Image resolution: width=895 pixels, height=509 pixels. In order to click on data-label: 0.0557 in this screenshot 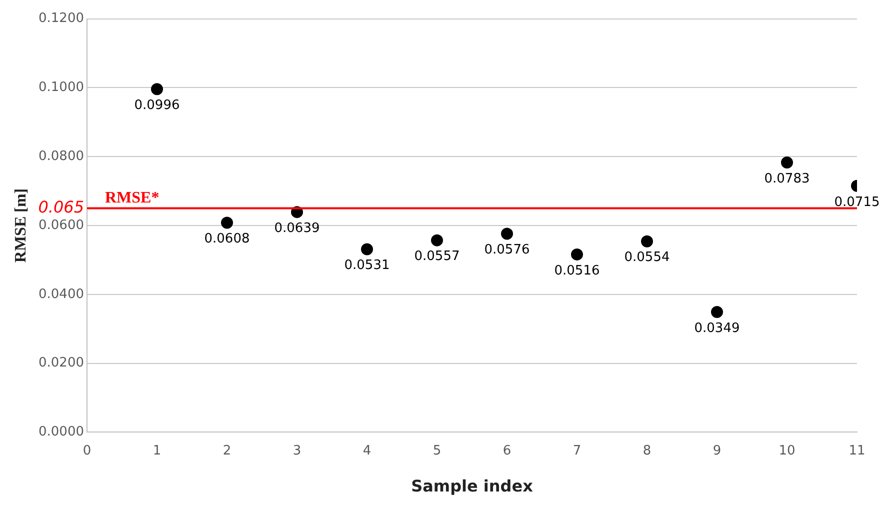, I will do `click(437, 256)`.